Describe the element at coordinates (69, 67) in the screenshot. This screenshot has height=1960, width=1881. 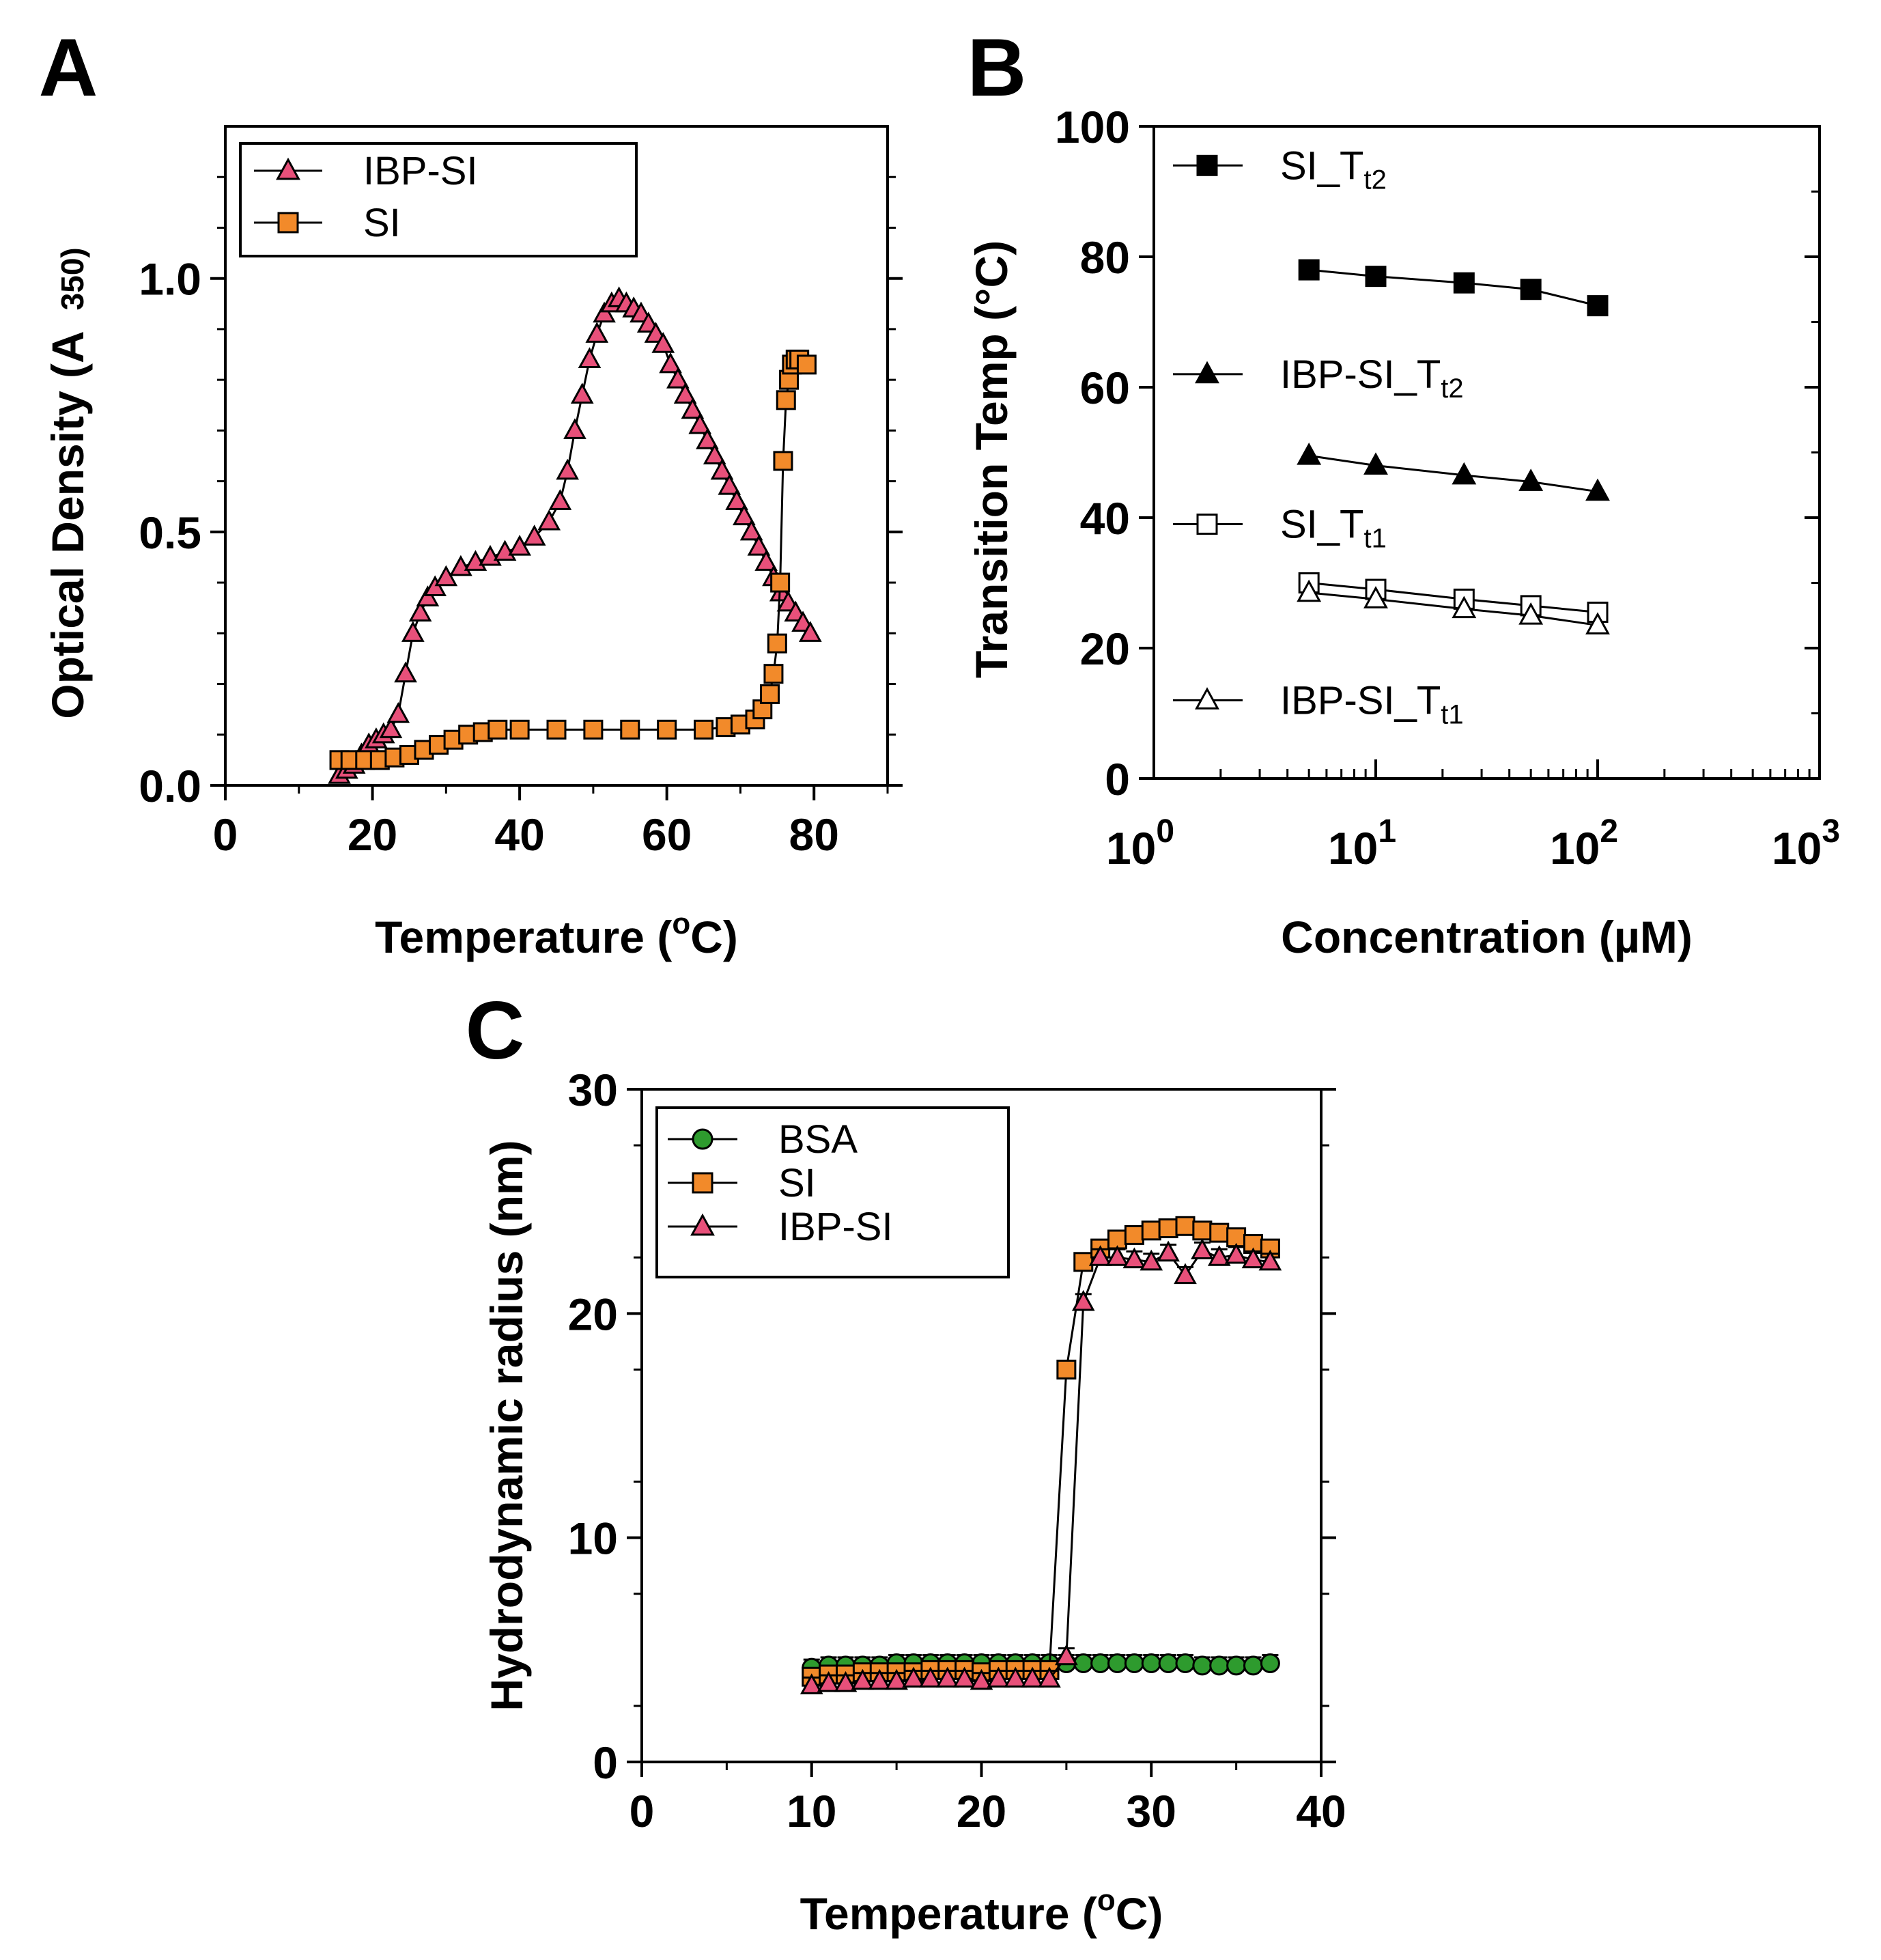
I see `panel-letter-a: A` at that location.